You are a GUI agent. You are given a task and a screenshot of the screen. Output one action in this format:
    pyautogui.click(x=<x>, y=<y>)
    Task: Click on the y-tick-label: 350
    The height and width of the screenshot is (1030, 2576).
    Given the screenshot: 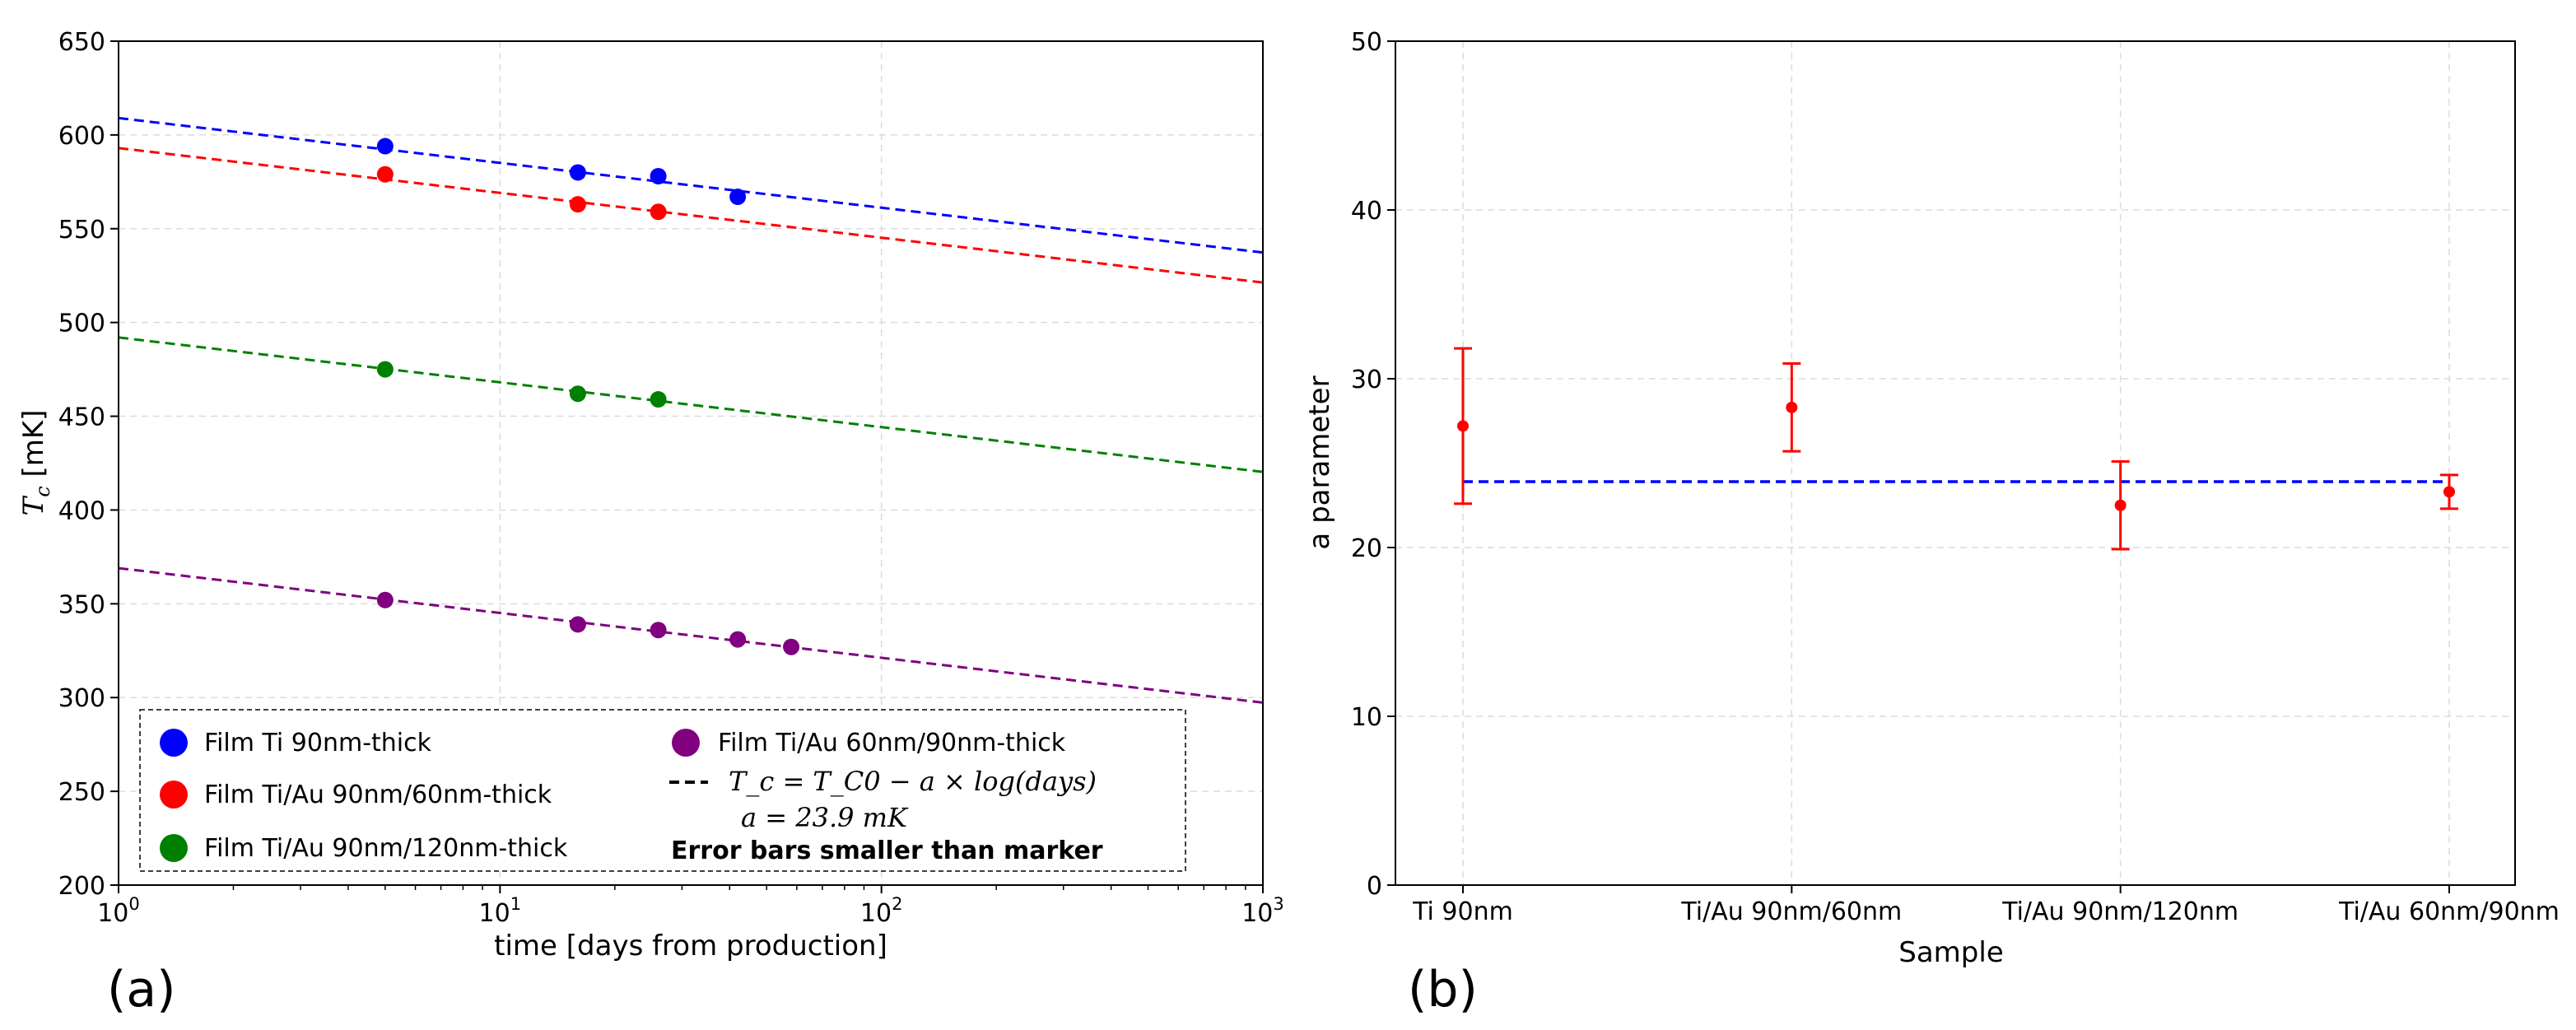 What is the action you would take?
    pyautogui.click(x=81, y=604)
    